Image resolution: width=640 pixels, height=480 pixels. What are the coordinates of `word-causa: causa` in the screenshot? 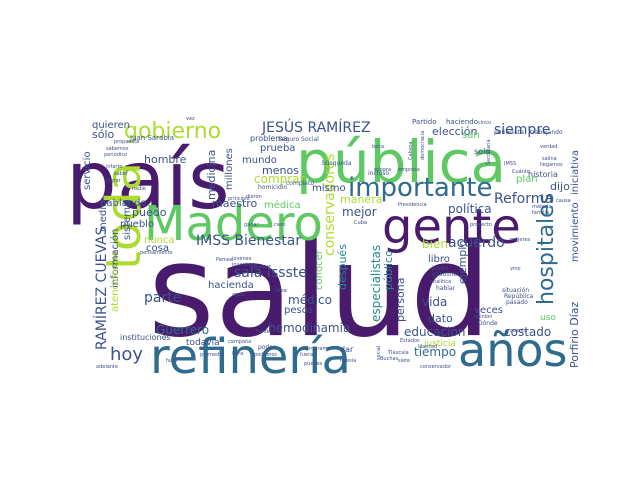 It's located at (563, 201).